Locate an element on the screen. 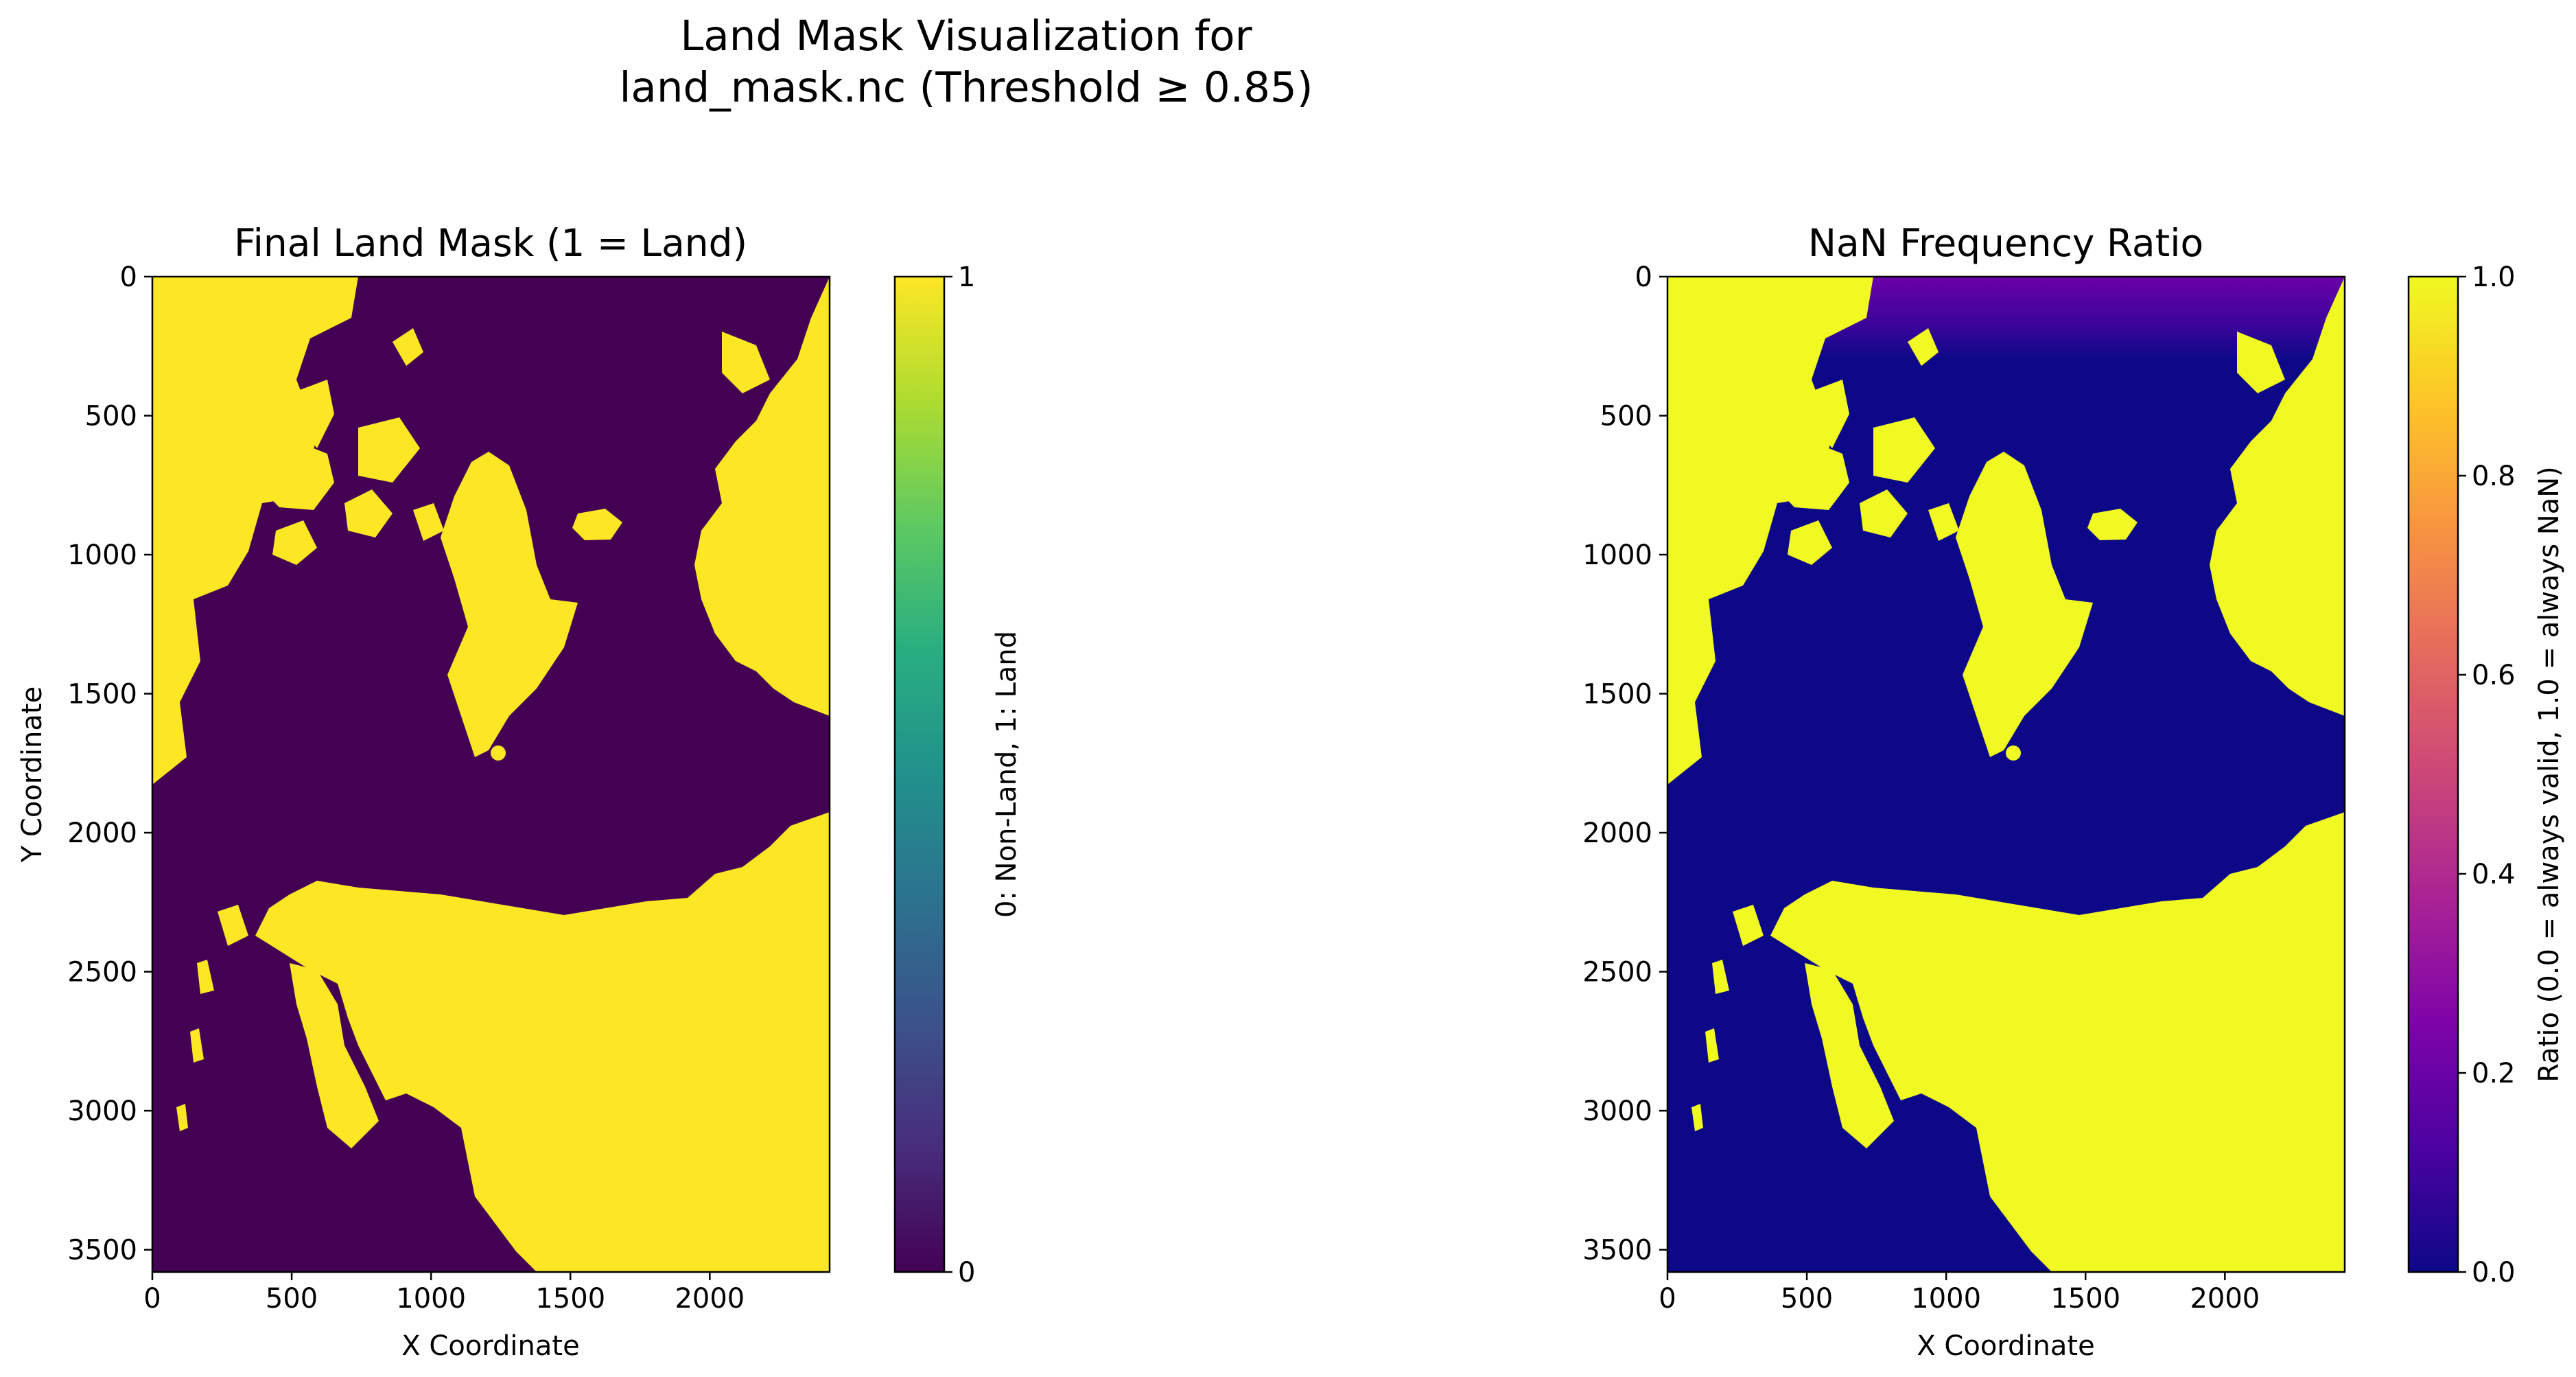  colorbar-ticks-nan-ratio: 0.0 0.2 0.4 0.6 0.8 1.0 is located at coordinates (2487, 775).